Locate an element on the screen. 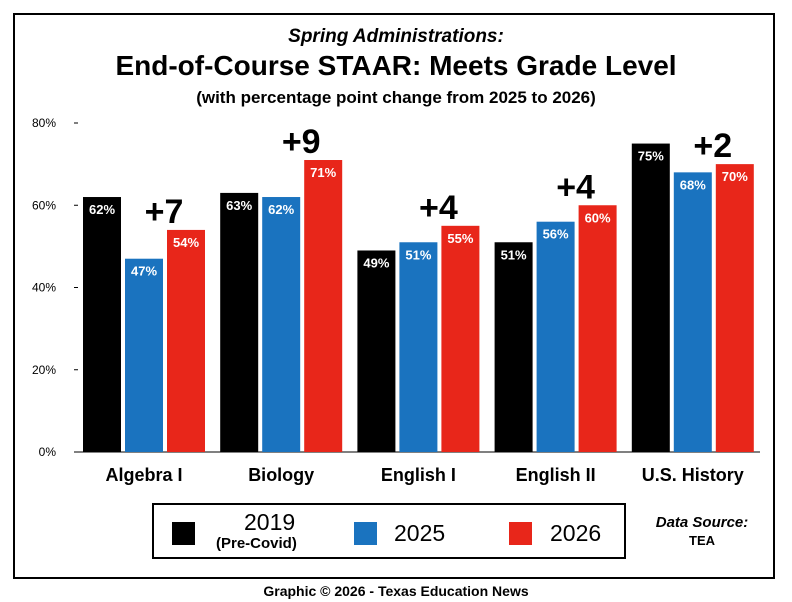  y-tick-label: 80% is located at coordinates (44, 123).